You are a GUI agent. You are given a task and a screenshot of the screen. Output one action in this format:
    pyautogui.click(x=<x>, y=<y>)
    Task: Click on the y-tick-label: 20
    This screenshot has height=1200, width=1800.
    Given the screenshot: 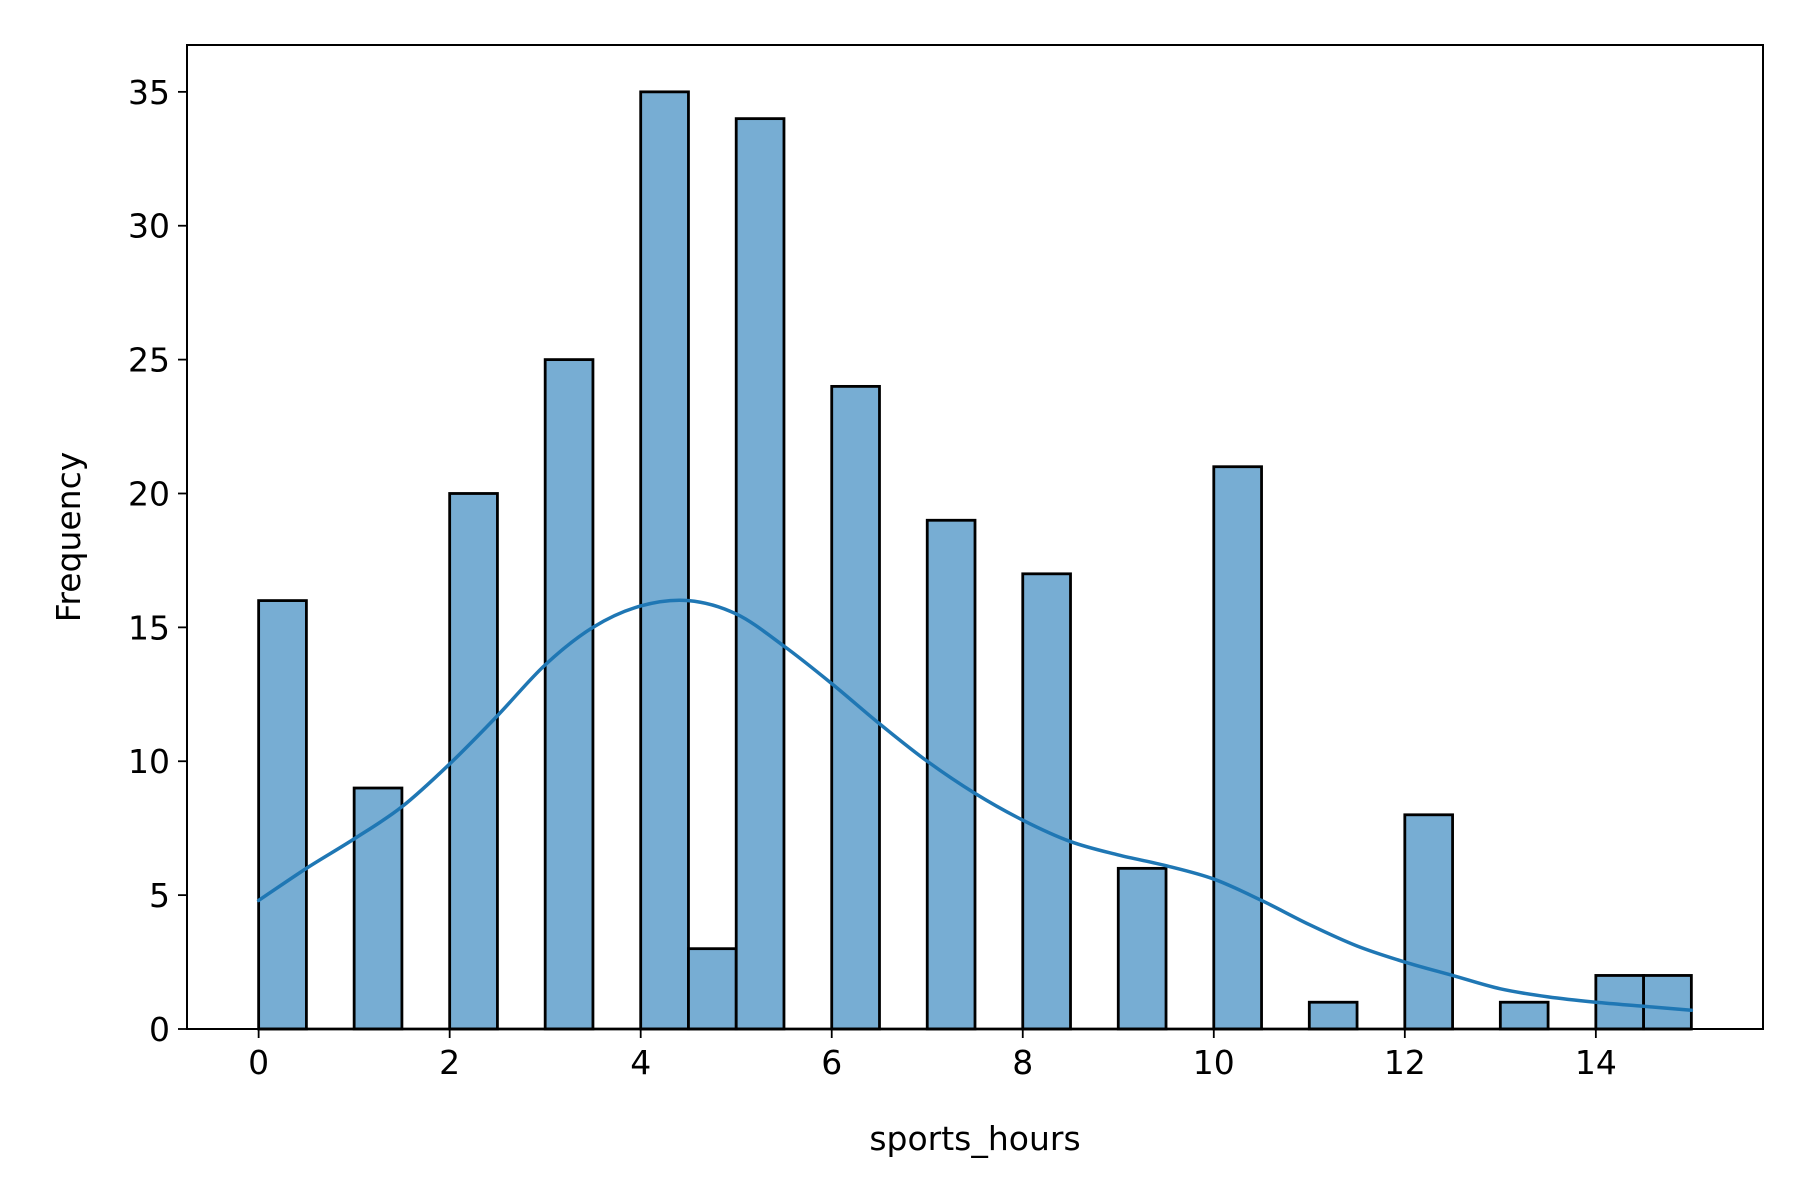 What is the action you would take?
    pyautogui.click(x=149, y=493)
    